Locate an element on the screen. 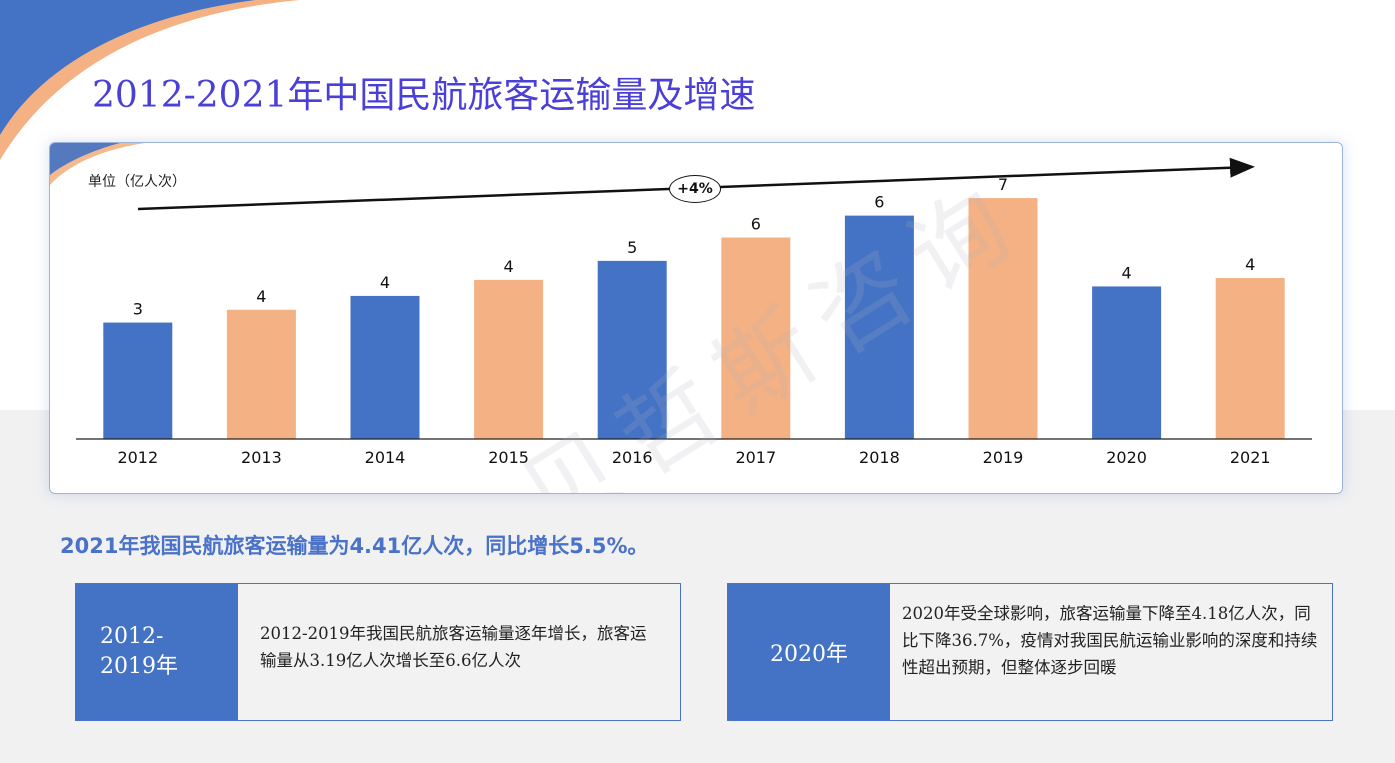 This screenshot has width=1395, height=763. data-label-2020: 4 is located at coordinates (1127, 272).